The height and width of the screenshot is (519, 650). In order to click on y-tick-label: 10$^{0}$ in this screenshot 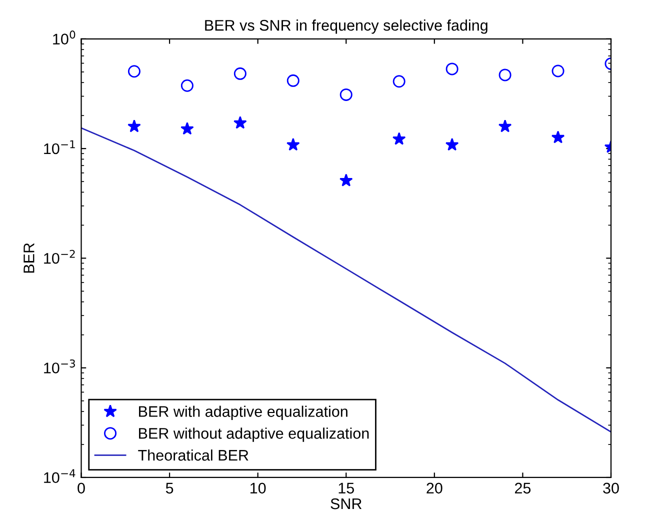, I will do `click(64, 37)`.